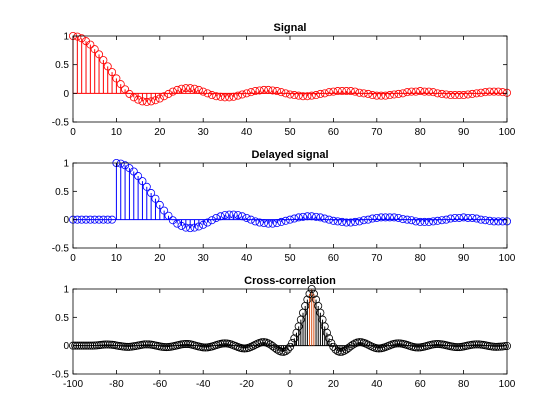  What do you see at coordinates (289, 28) in the screenshot?
I see `axes-title-signal: Signal` at bounding box center [289, 28].